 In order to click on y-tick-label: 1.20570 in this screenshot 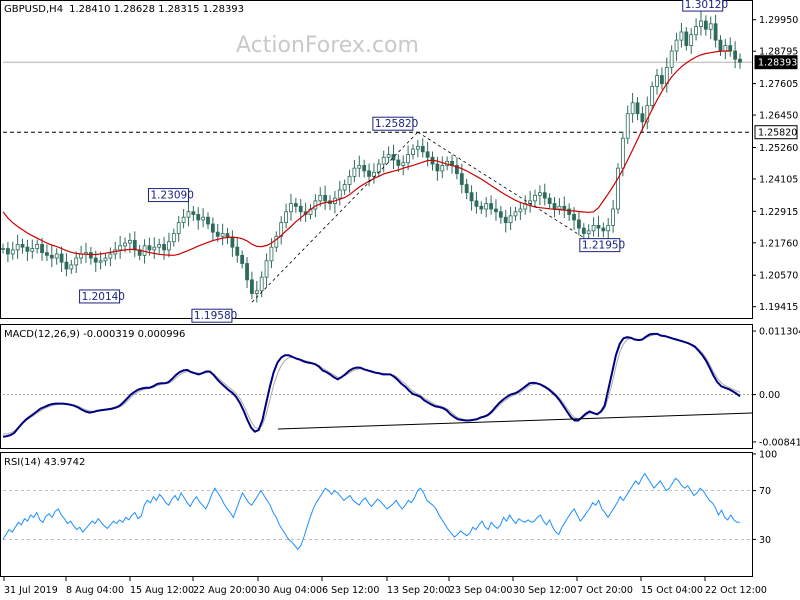, I will do `click(778, 276)`.